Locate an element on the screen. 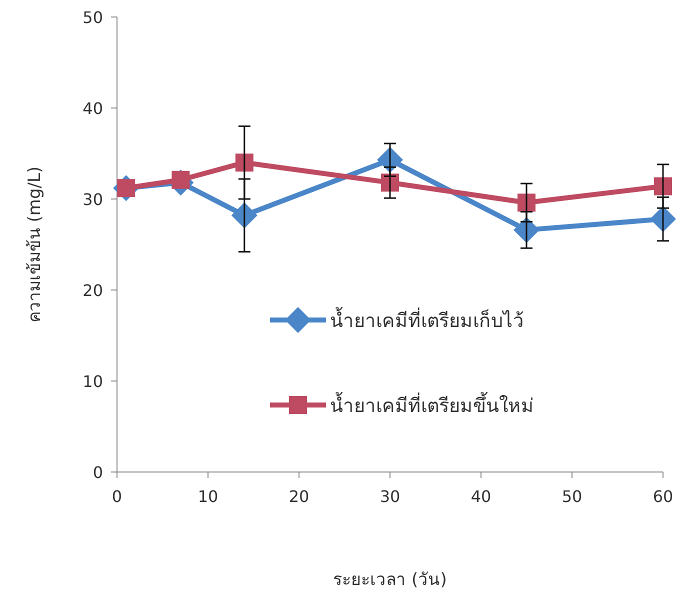 Image resolution: width=676 pixels, height=591 pixels. x-tick-label: 20 is located at coordinates (299, 496).